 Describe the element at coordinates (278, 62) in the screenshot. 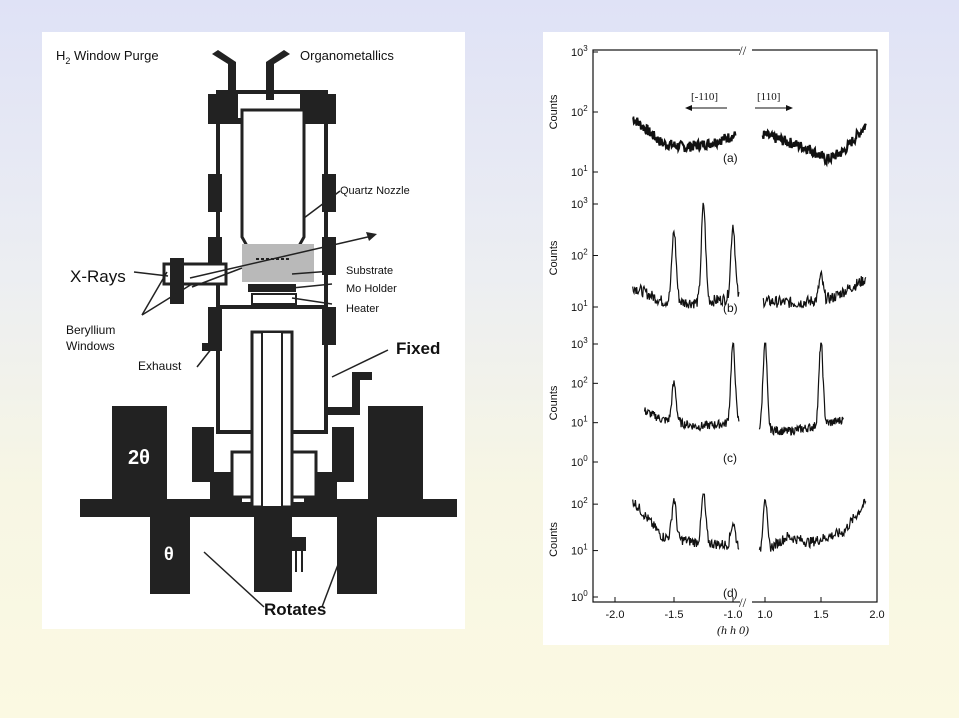

I see `organometallics-inlet-hook` at that location.